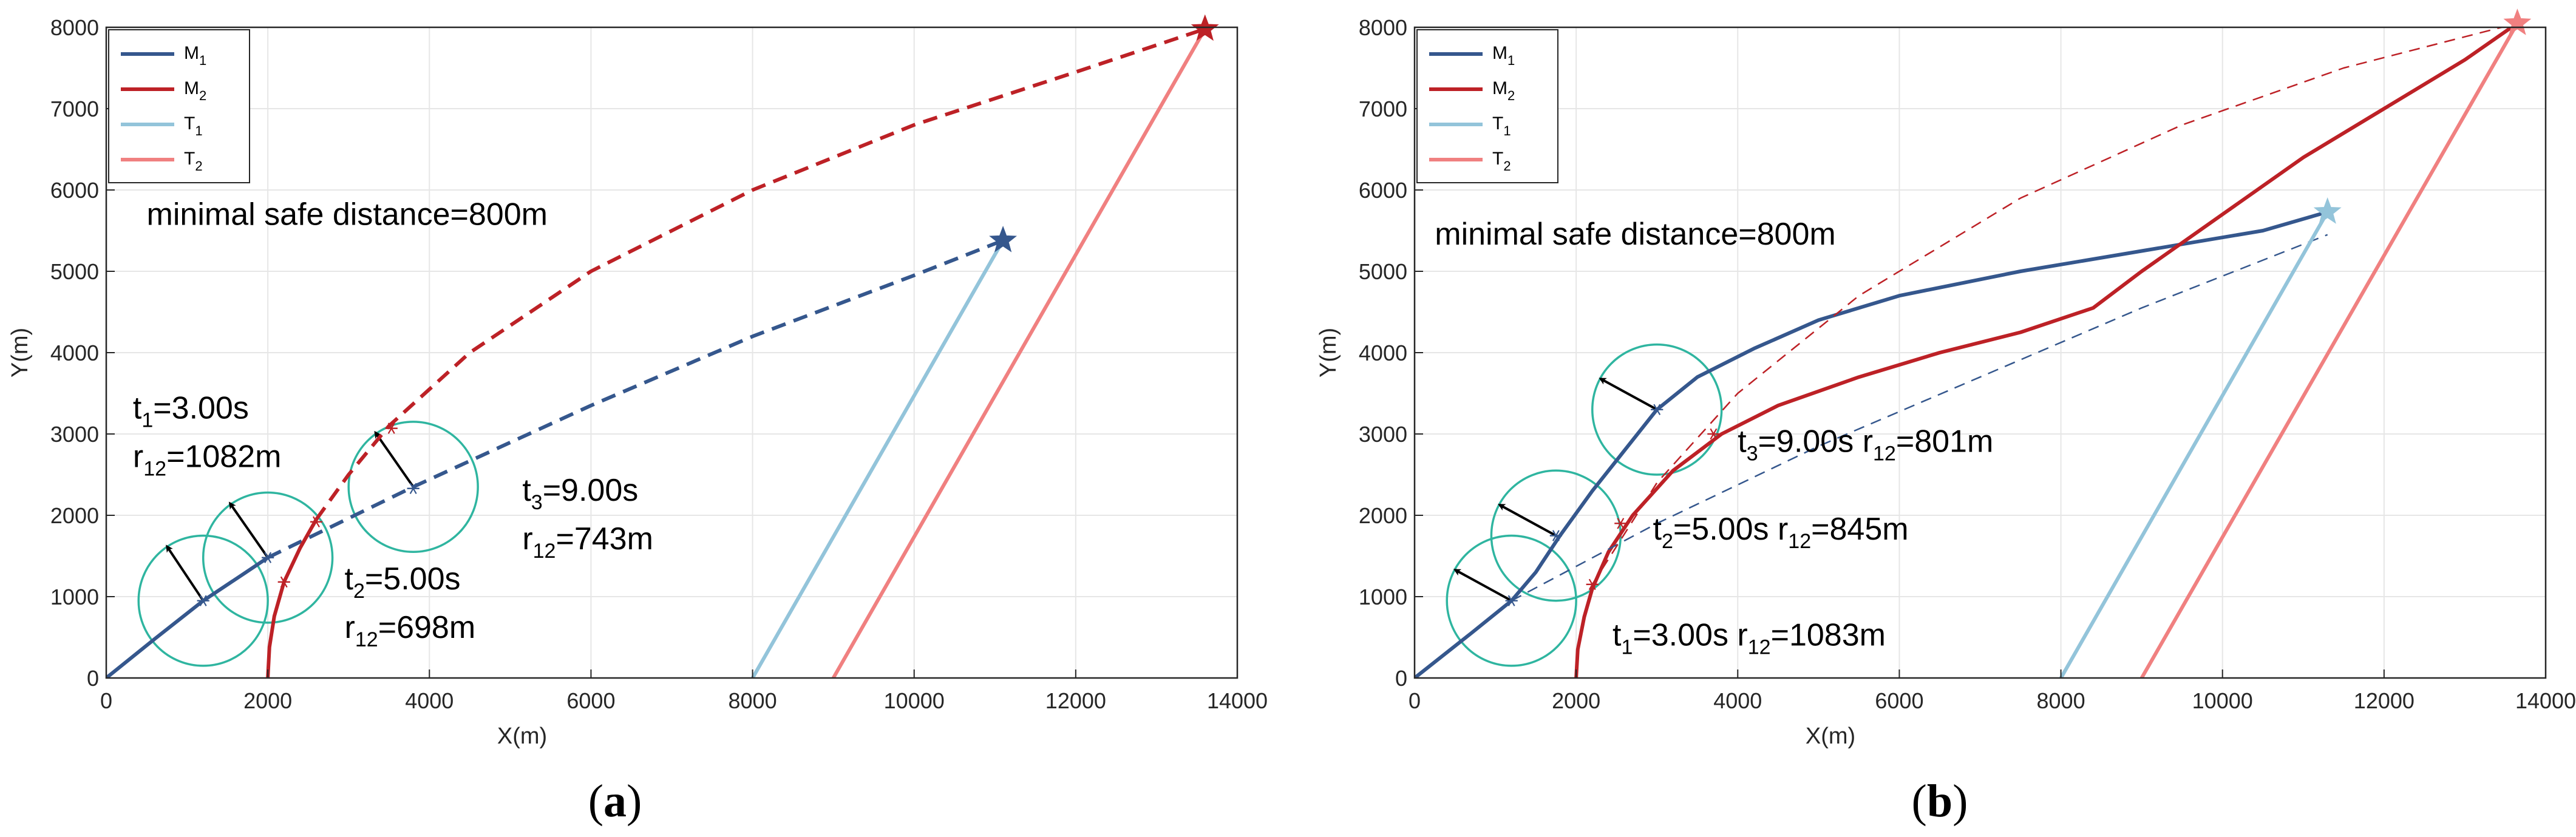 This screenshot has height=837, width=2576. What do you see at coordinates (1919, 417) in the screenshot?
I see `series-M1-dashed-thin` at bounding box center [1919, 417].